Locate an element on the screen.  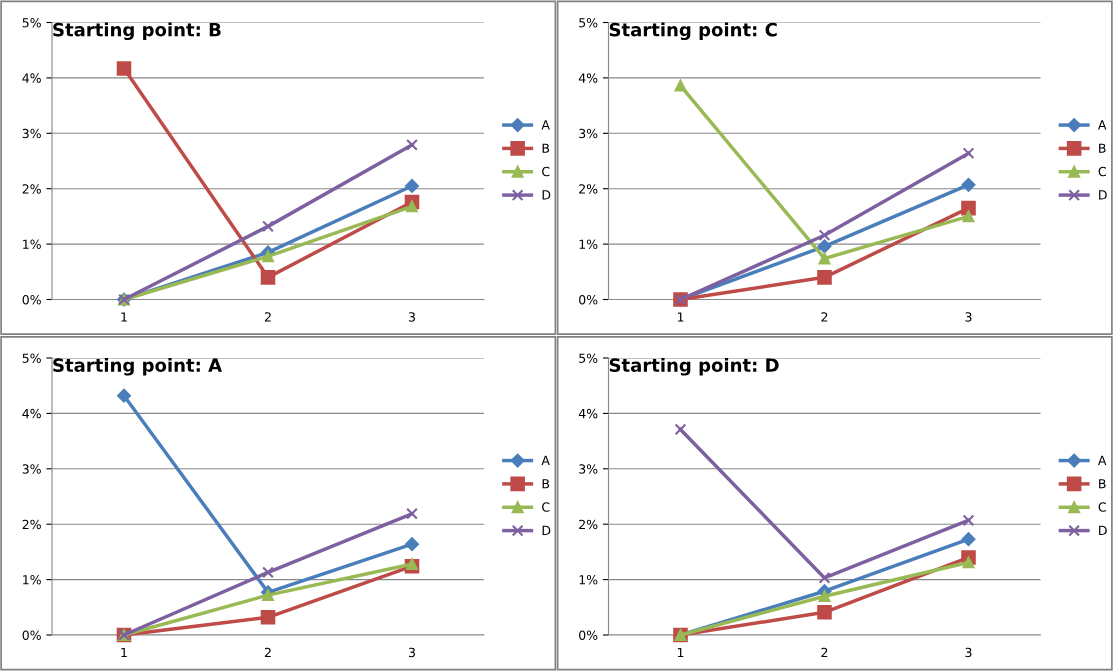
chart-title: Starting point: B is located at coordinates (137, 31).